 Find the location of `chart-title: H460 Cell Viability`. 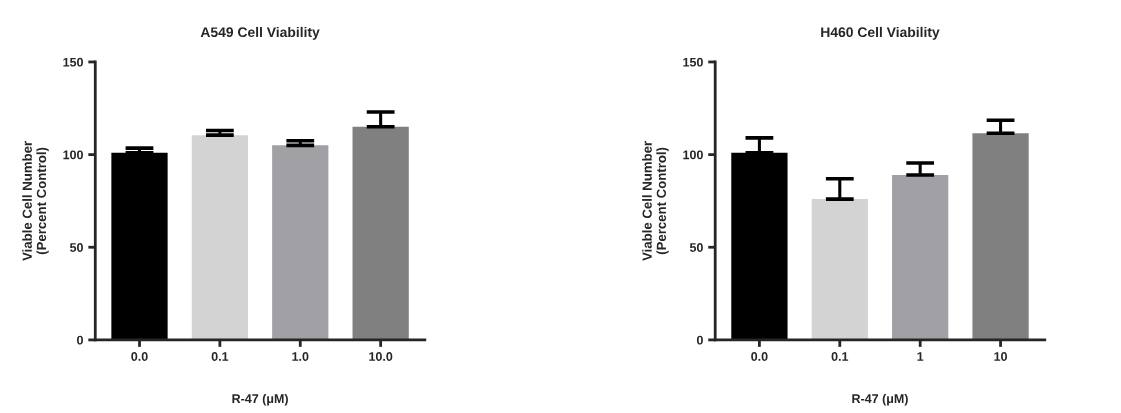

chart-title: H460 Cell Viability is located at coordinates (880, 33).